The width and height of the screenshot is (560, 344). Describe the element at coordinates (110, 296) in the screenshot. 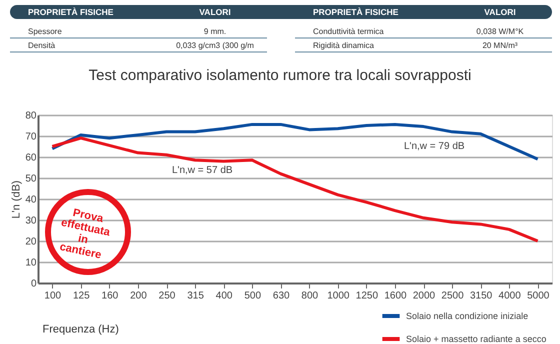

I see `x-tick-label: 160` at that location.